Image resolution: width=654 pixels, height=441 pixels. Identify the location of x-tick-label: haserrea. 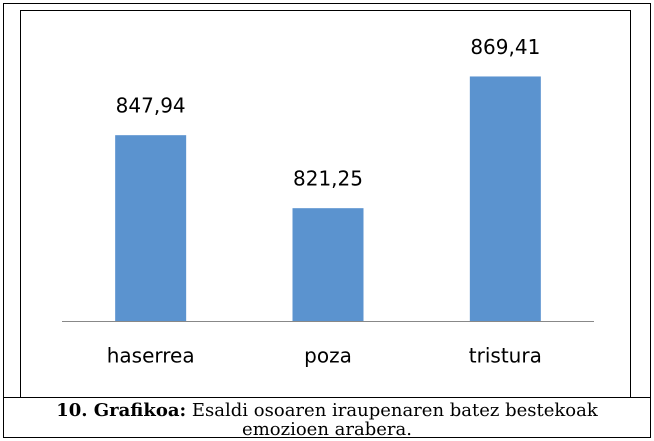
(151, 356).